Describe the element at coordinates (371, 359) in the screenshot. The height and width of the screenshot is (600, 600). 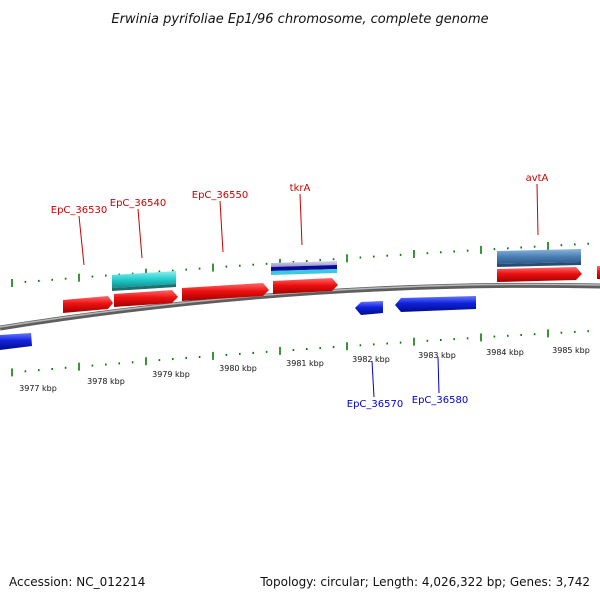
I see `axis-label: 3982 kbp` at that location.